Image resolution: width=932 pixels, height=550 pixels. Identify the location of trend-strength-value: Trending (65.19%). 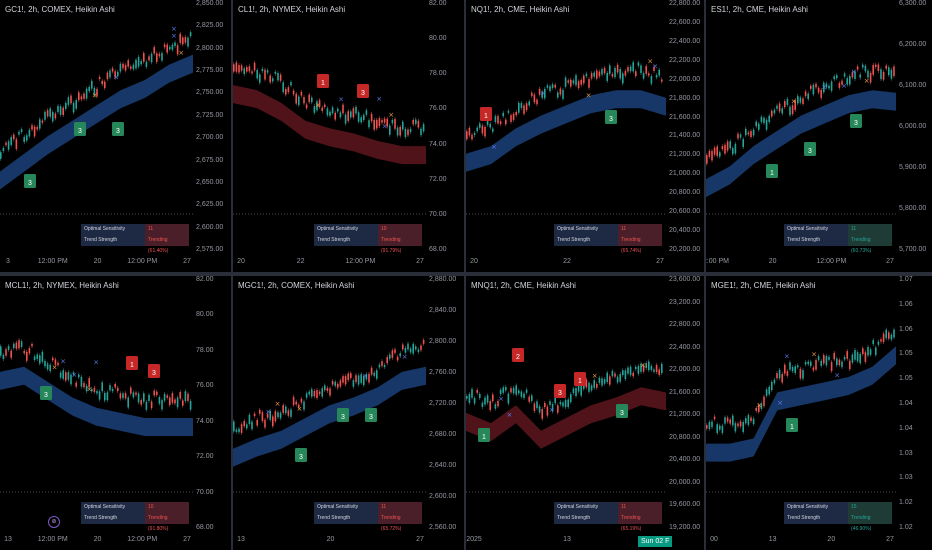
(640, 522).